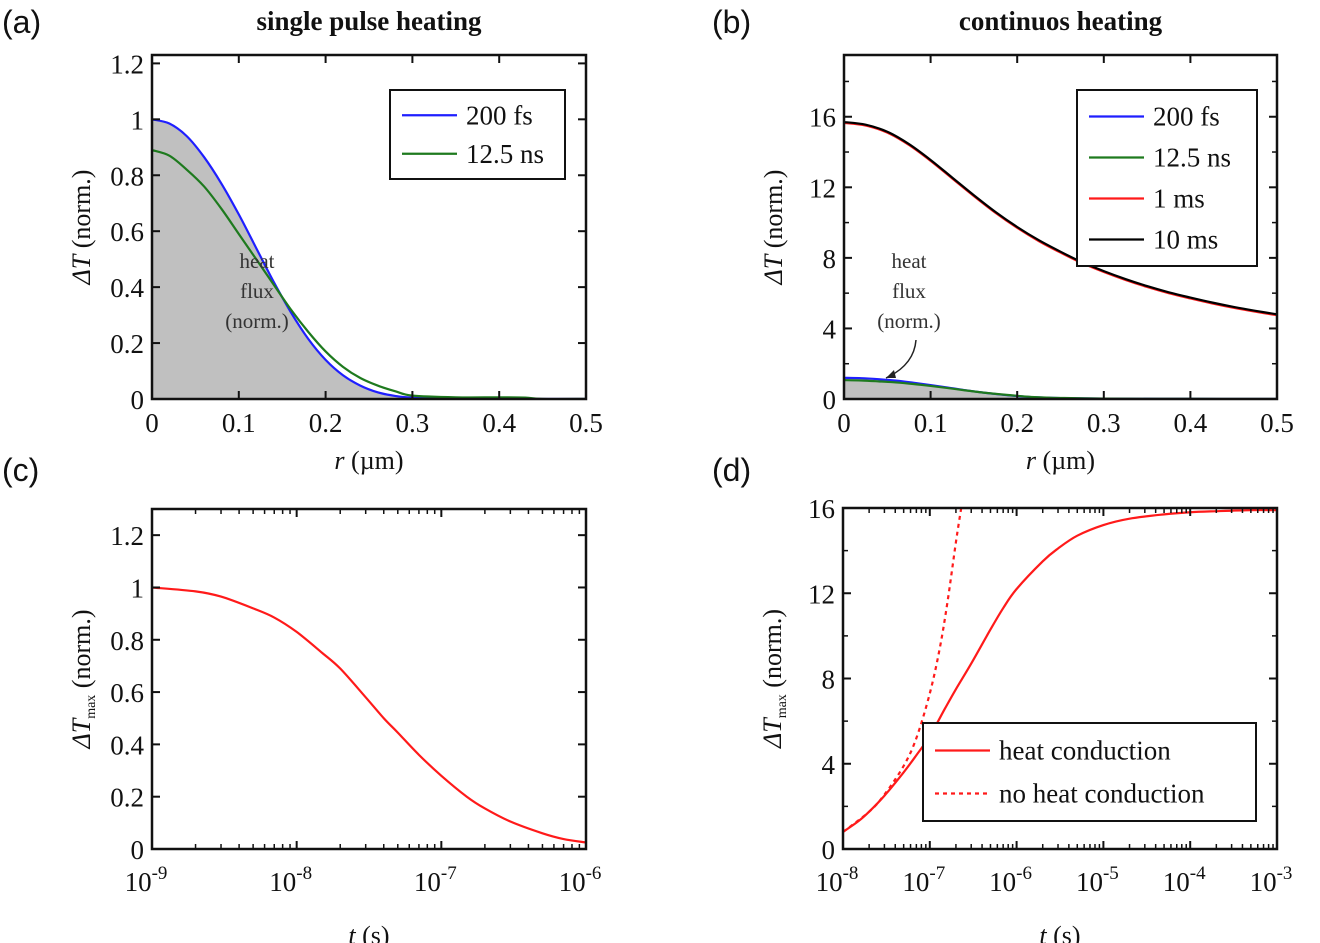 The height and width of the screenshot is (943, 1320). I want to click on panel-label: (d), so click(731, 470).